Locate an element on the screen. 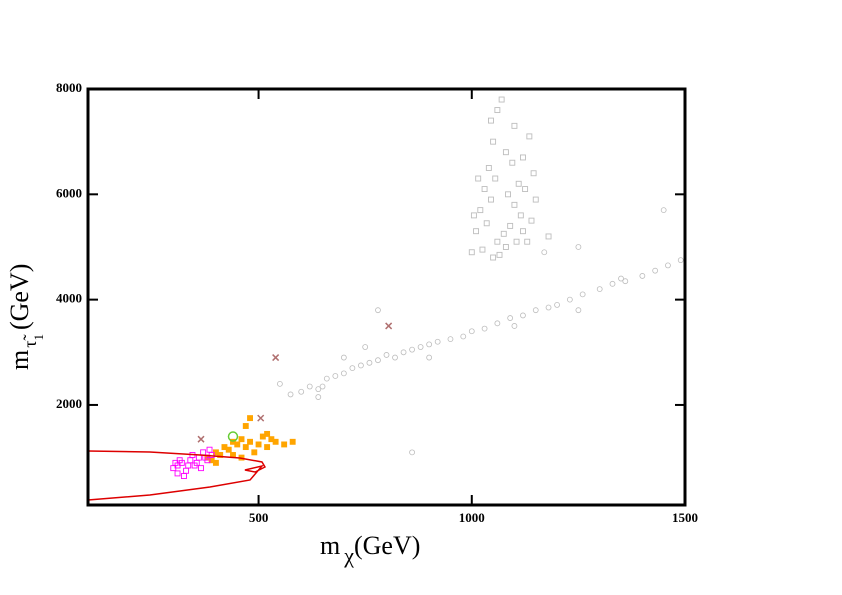 Image resolution: width=842 pixels, height=595 pixels. y-tick-label: 2000 is located at coordinates (69, 403).